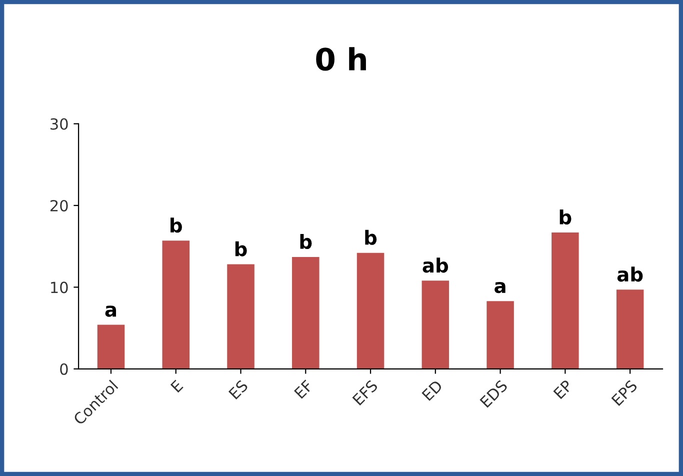  Describe the element at coordinates (304, 389) in the screenshot. I see `x-tick-label: EF` at that location.